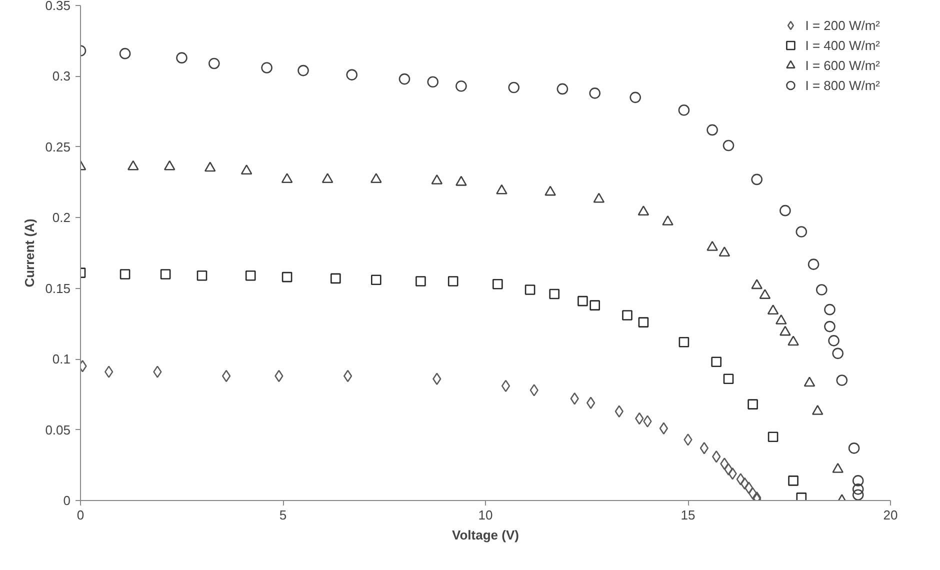 The width and height of the screenshot is (940, 570). What do you see at coordinates (61, 218) in the screenshot?
I see `y-tick-label: 0.2` at bounding box center [61, 218].